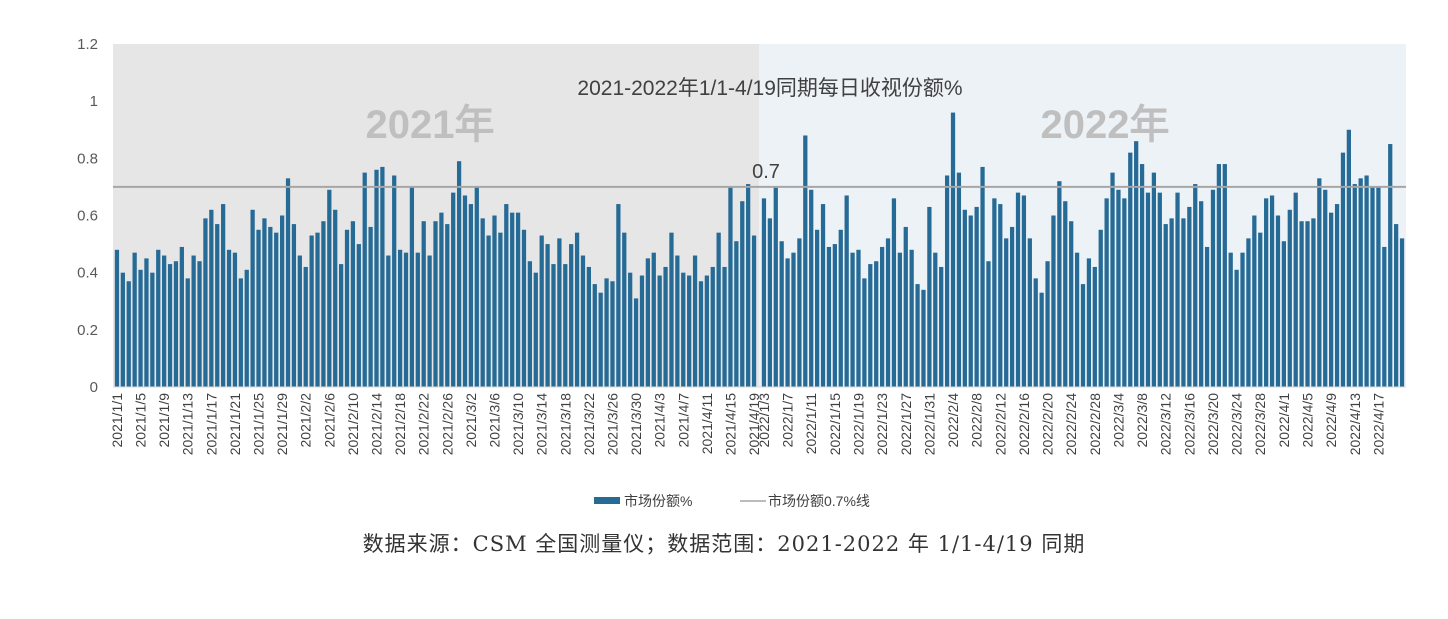 The image size is (1448, 619). What do you see at coordinates (117, 420) in the screenshot?
I see `x-tick-label-2021: 2021/1/1` at bounding box center [117, 420].